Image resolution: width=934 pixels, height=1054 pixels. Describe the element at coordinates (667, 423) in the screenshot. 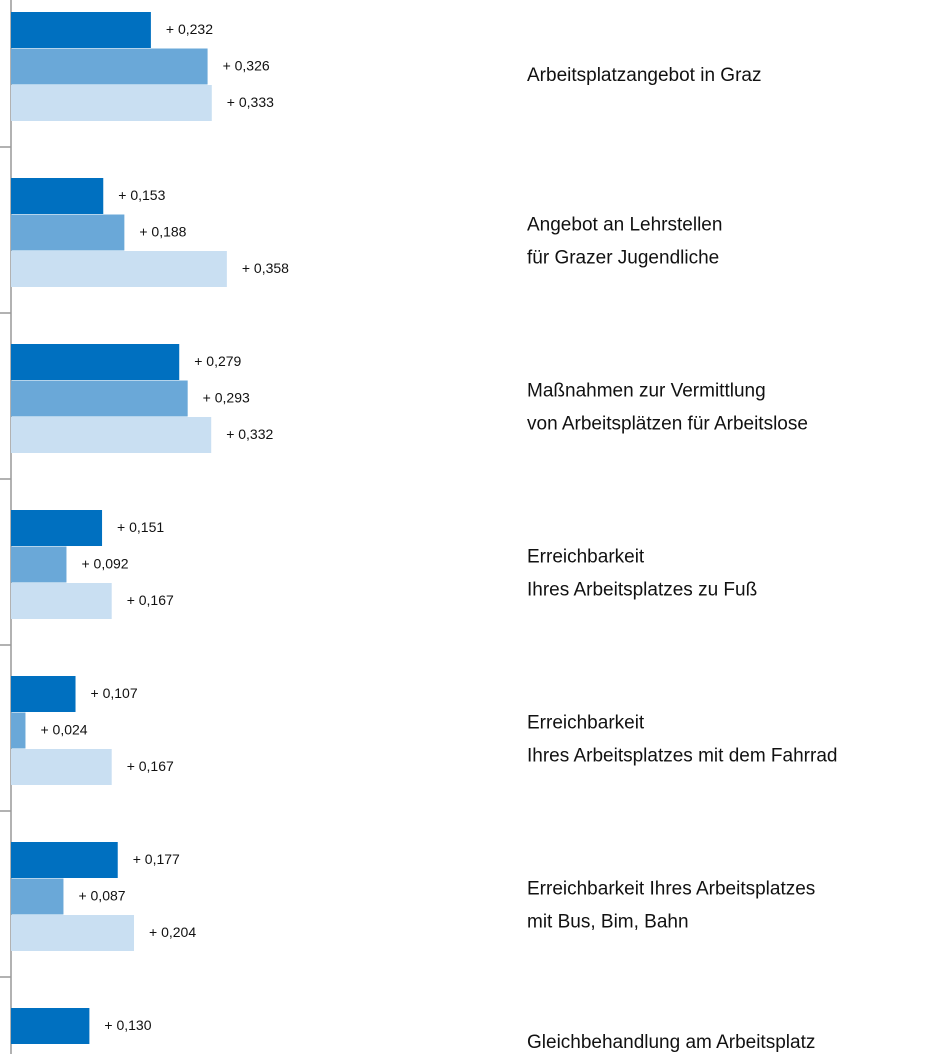

I see `category-label: von Arbeitsplätzen für Arbeitslose` at that location.